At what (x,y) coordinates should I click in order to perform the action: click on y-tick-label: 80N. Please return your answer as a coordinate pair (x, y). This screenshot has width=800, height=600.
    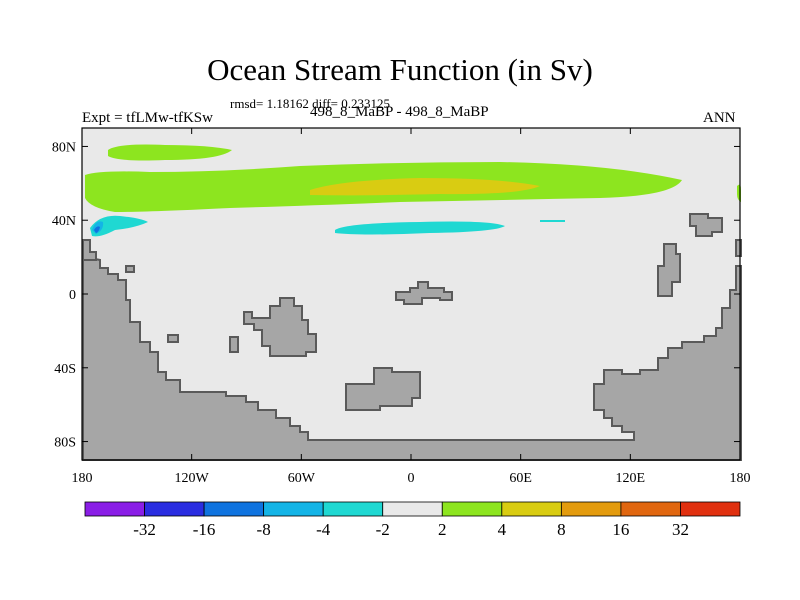
    Looking at the image, I should click on (64, 147).